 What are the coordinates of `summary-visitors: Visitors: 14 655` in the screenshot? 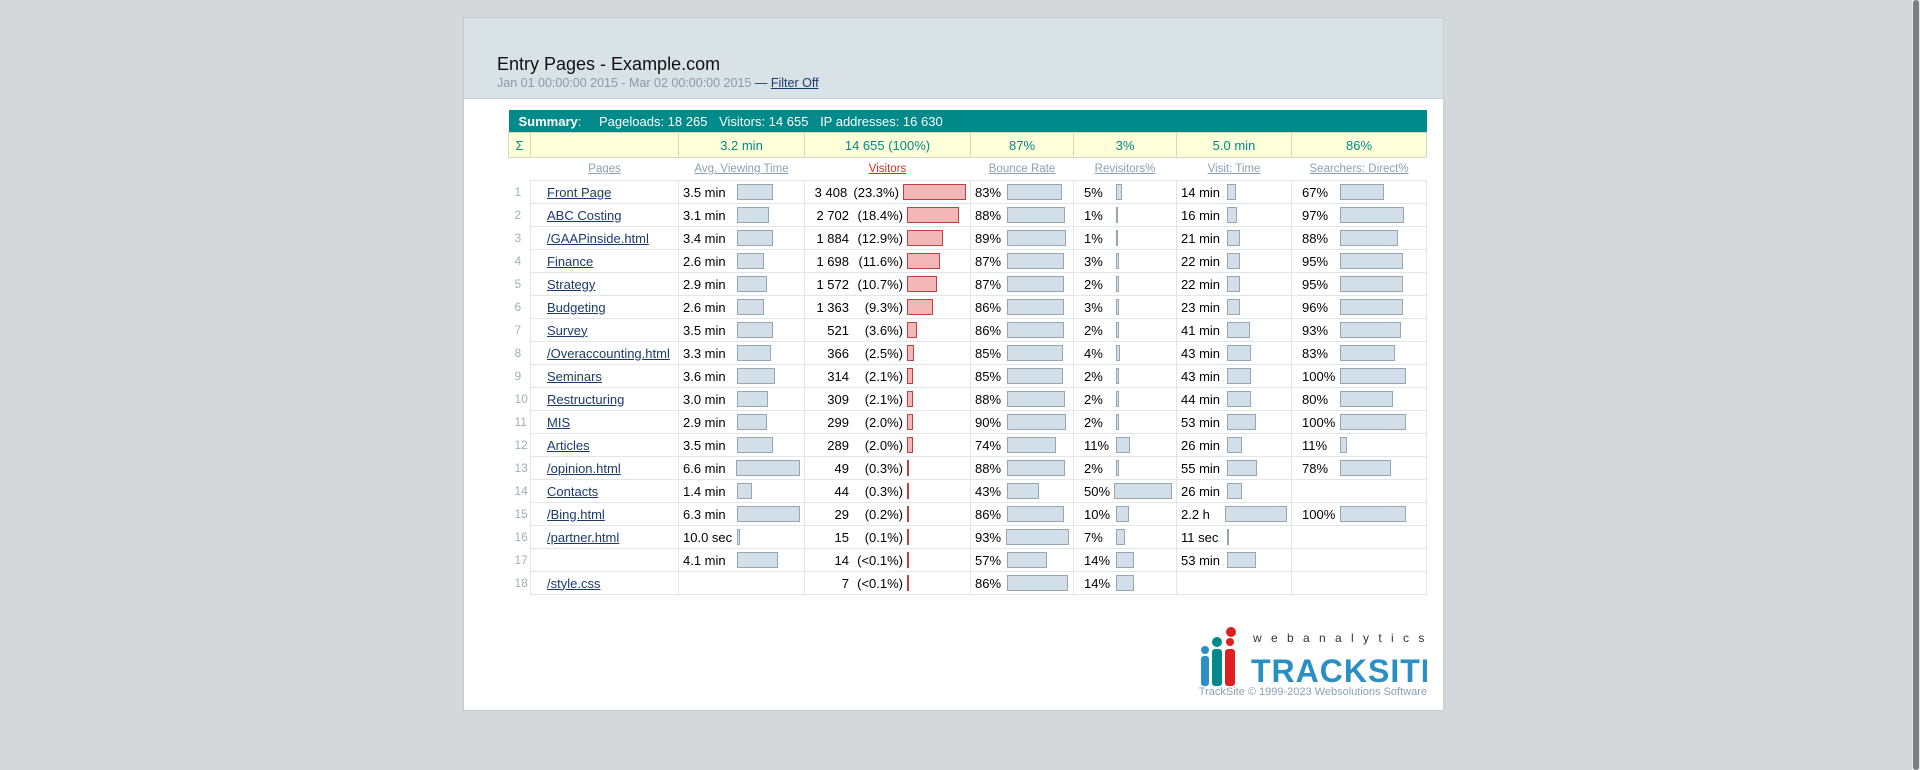 It's located at (764, 121).